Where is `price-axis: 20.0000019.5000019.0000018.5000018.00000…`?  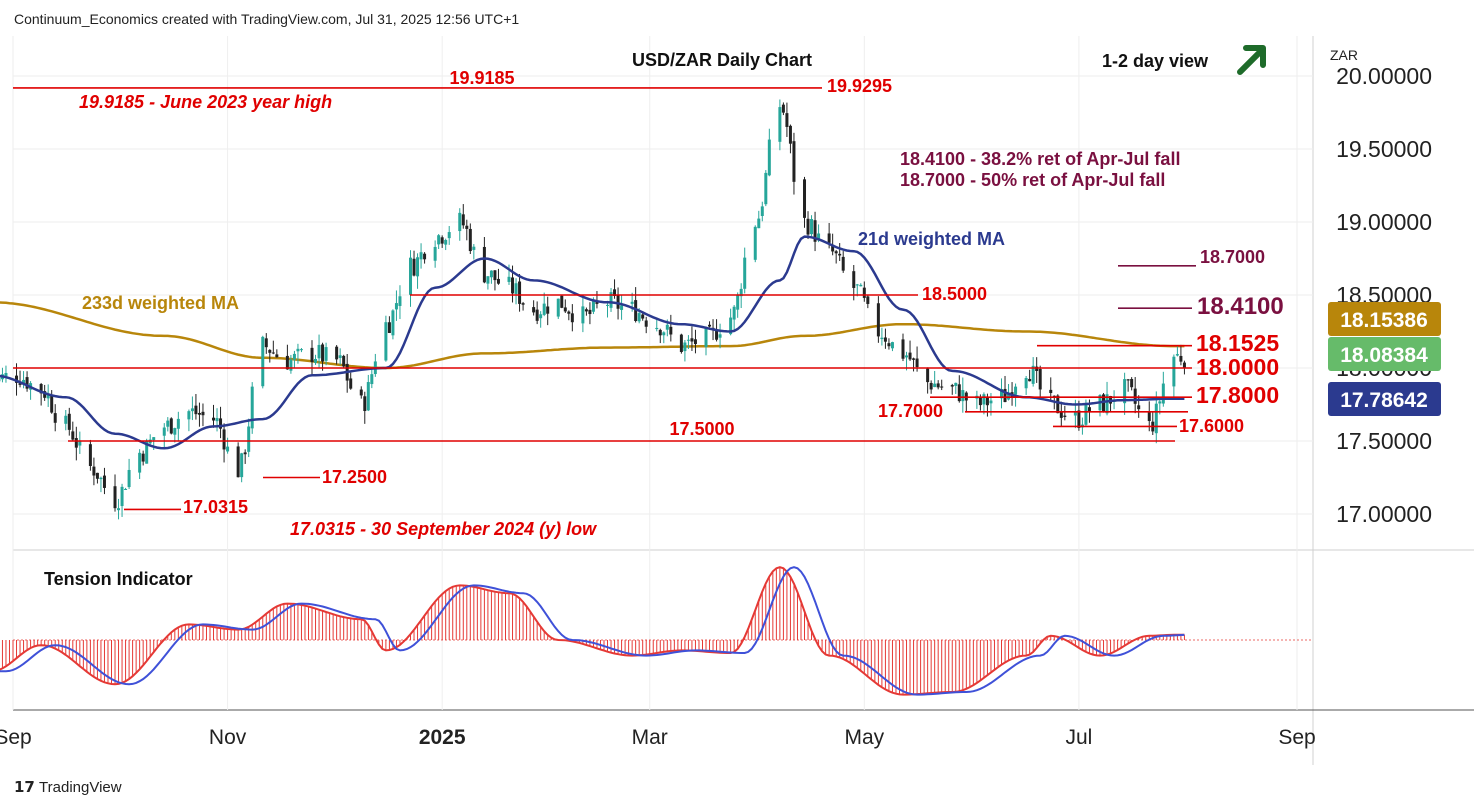 price-axis: 20.0000019.5000019.0000018.5000018.00000… is located at coordinates (1384, 295).